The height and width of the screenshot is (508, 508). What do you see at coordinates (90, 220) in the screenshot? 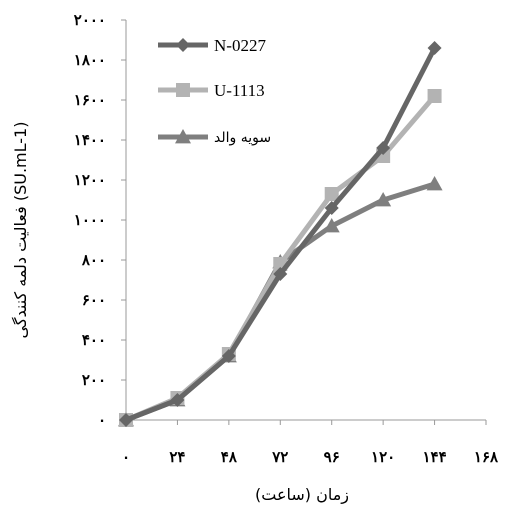
I see `y-tick-label: ۱۰۰۰` at bounding box center [90, 220].